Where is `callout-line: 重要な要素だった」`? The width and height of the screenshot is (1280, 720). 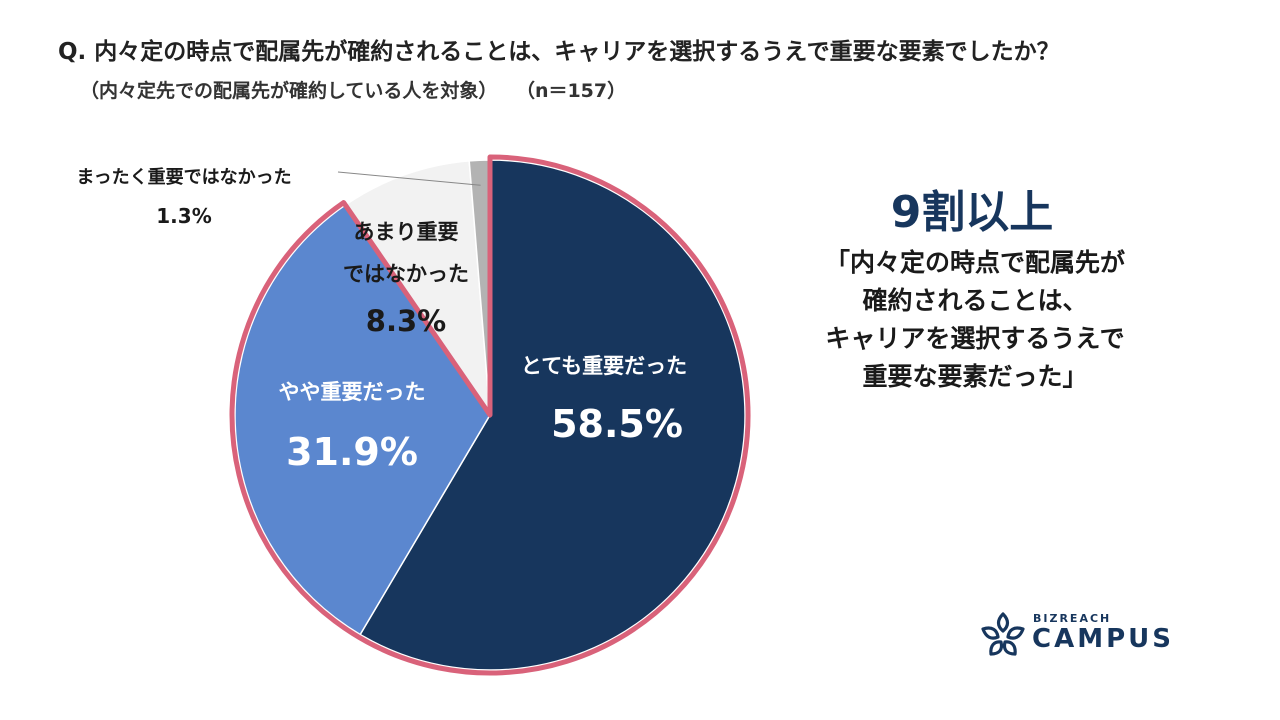 callout-line: 重要な要素だった」 is located at coordinates (975, 376).